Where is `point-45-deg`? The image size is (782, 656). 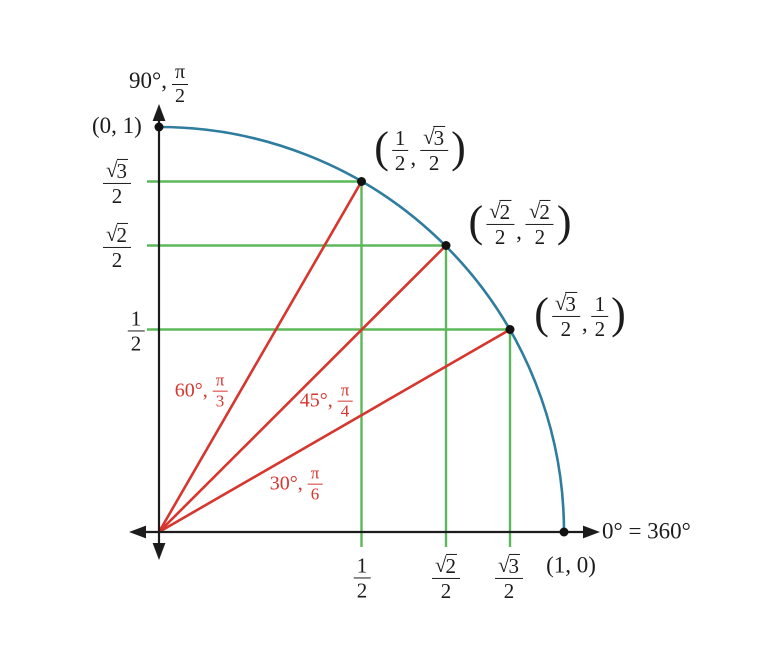 point-45-deg is located at coordinates (446, 245).